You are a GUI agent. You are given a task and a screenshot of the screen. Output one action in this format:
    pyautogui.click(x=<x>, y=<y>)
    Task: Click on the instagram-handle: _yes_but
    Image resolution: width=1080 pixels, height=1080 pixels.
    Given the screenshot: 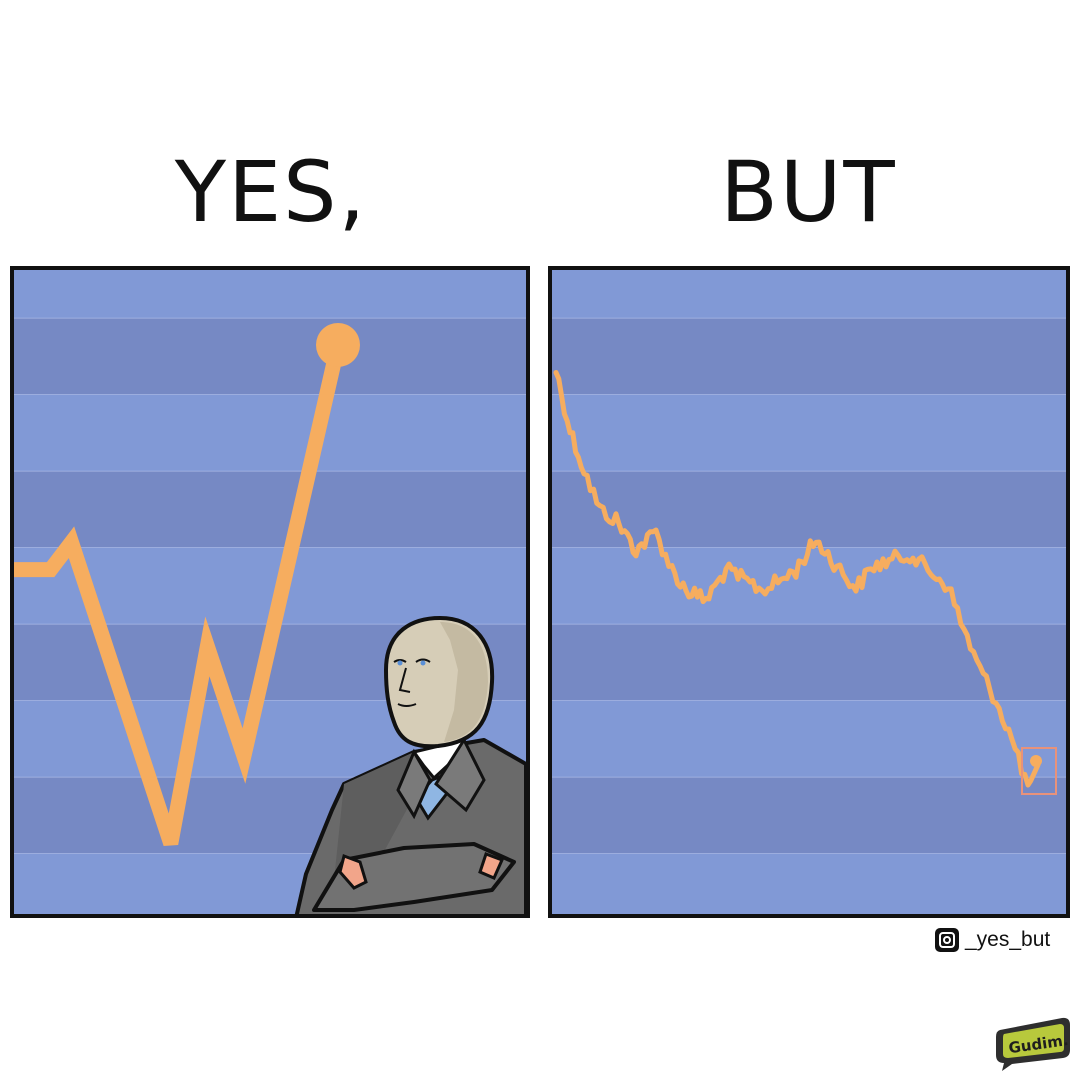 What is the action you would take?
    pyautogui.click(x=992, y=940)
    